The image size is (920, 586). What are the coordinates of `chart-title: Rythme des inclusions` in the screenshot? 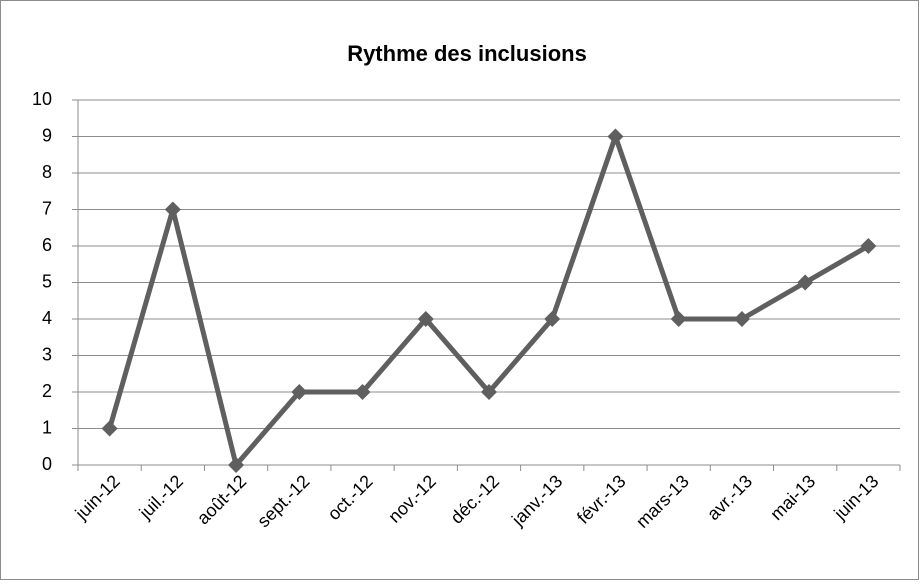 It's located at (467, 53).